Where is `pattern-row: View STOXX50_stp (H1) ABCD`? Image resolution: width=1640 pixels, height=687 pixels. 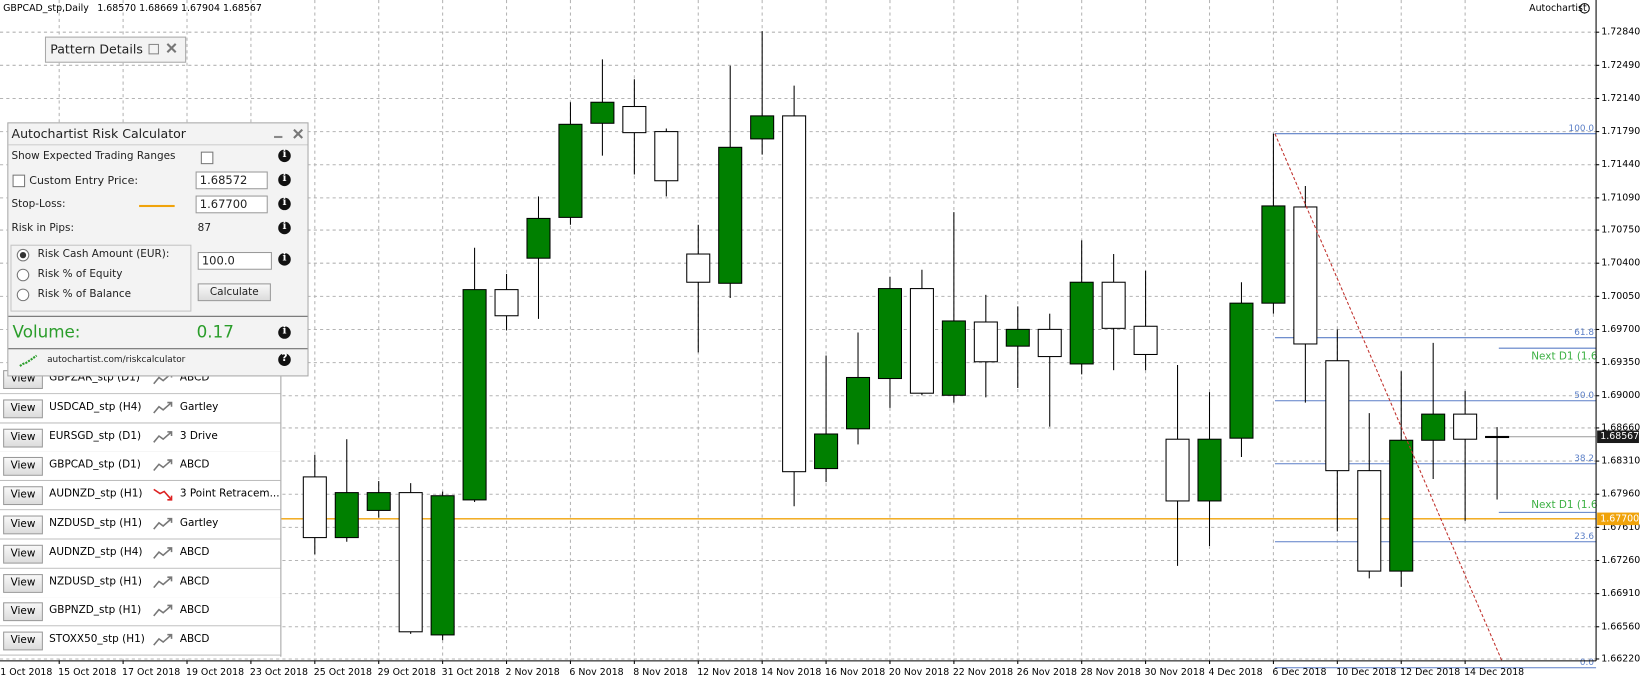 pattern-row: View STOXX50_stp (H1) ABCD is located at coordinates (140, 641).